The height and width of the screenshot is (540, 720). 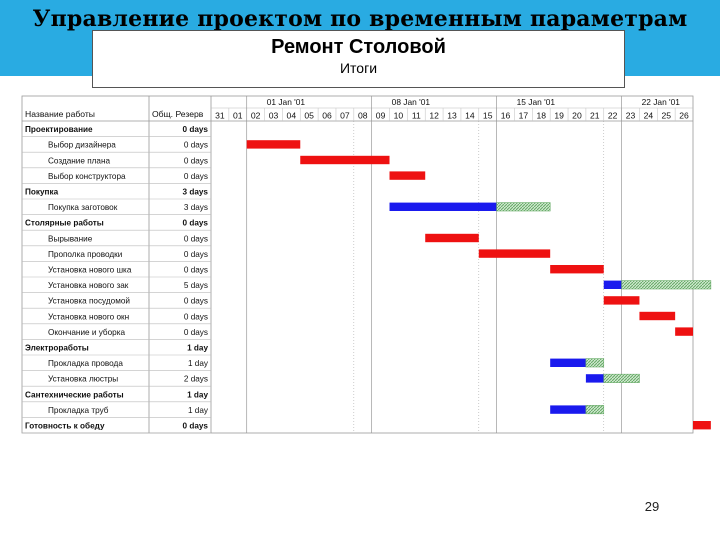 What do you see at coordinates (309, 116) in the screenshot?
I see `day-label: 05` at bounding box center [309, 116].